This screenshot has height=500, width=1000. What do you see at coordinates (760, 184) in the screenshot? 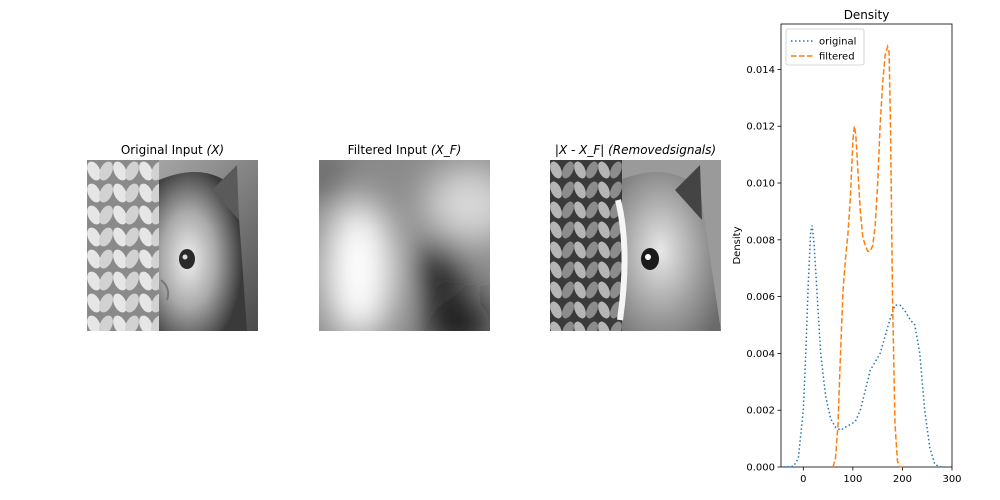
I see `y-tick-label: 0.010` at bounding box center [760, 184].